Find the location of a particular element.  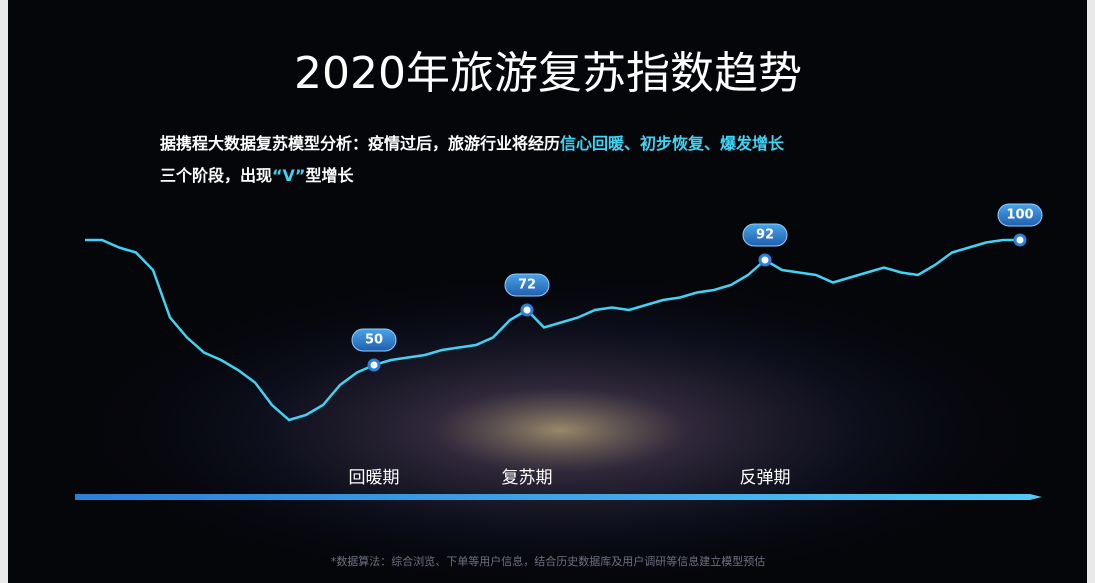

data-label: 72 is located at coordinates (527, 285).